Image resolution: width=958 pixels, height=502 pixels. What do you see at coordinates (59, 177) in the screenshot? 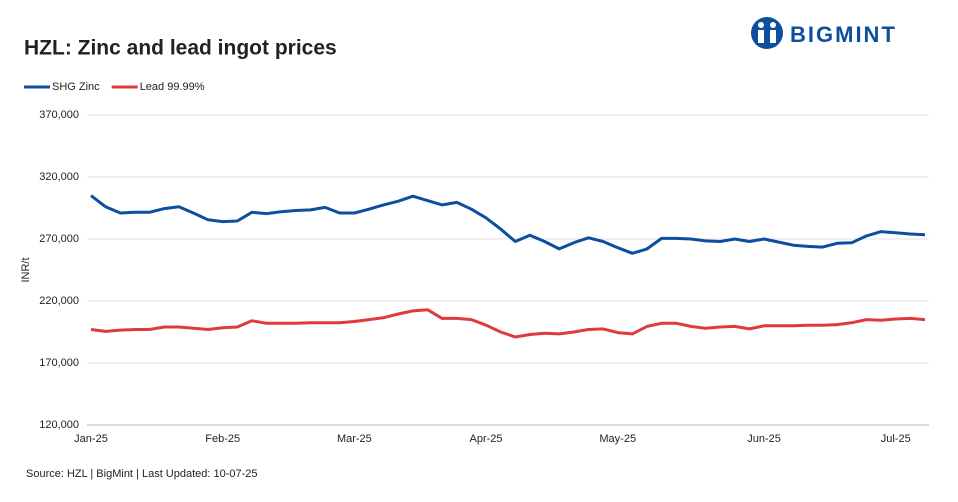
I see `y-tick-label: 320,000` at bounding box center [59, 177].